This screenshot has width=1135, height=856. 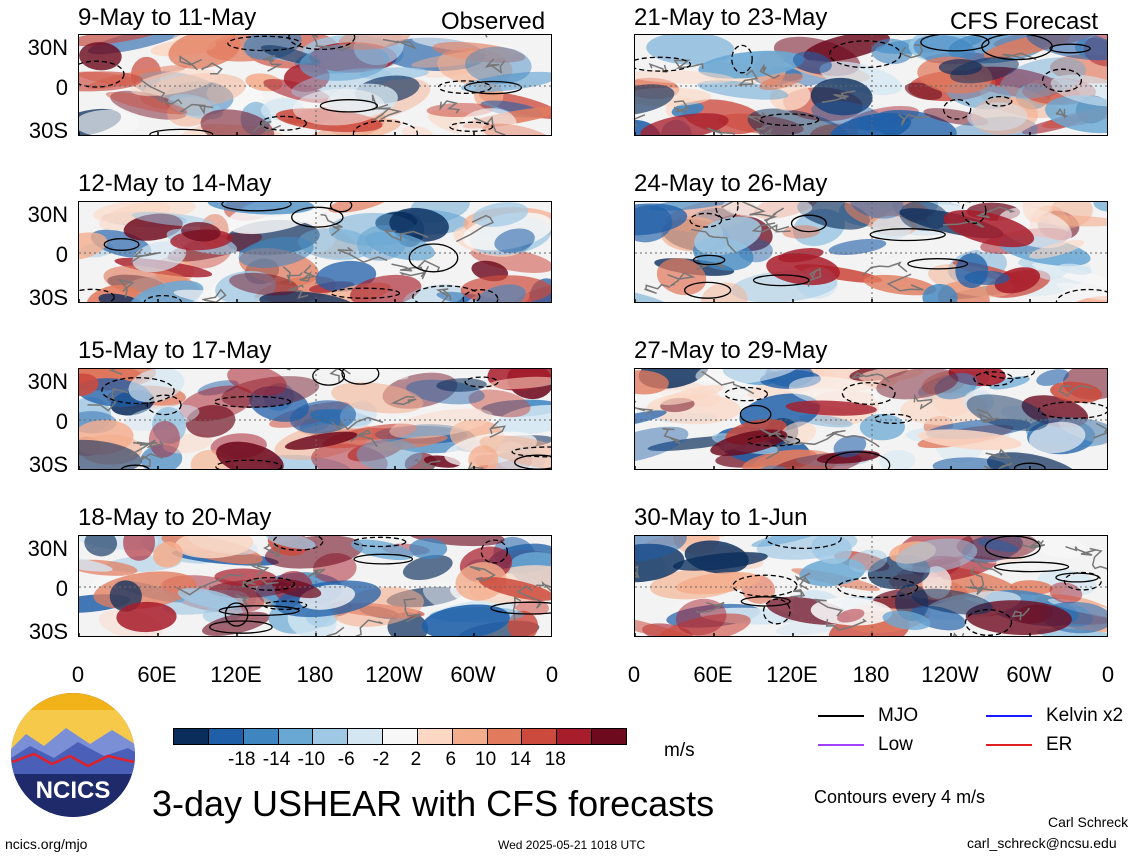 What do you see at coordinates (721, 517) in the screenshot?
I see `panel-title: 30-May to 1-Jun` at bounding box center [721, 517].